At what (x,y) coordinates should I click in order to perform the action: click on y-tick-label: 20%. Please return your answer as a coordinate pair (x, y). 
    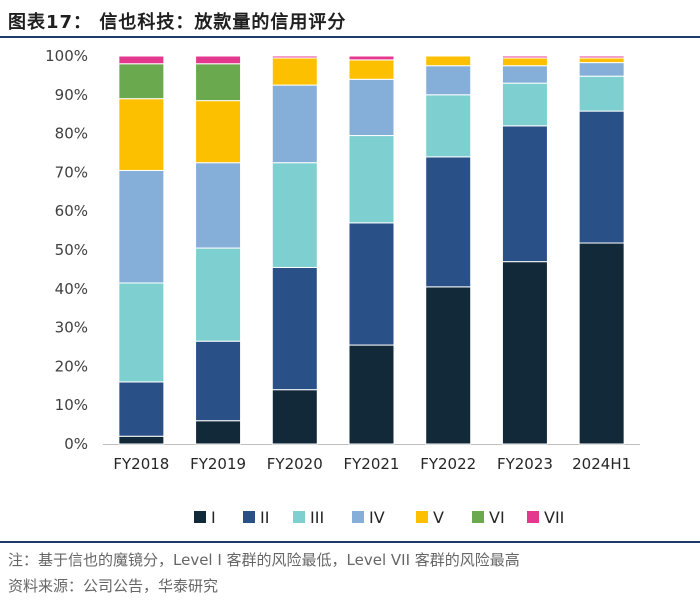
    Looking at the image, I should click on (71, 366).